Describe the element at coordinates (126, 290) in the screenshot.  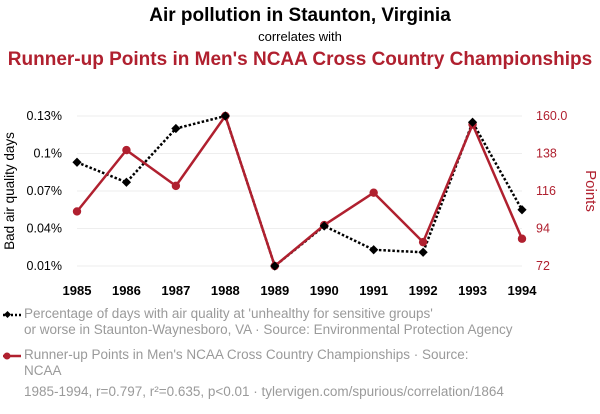
I see `x-tick-label: 1986` at that location.